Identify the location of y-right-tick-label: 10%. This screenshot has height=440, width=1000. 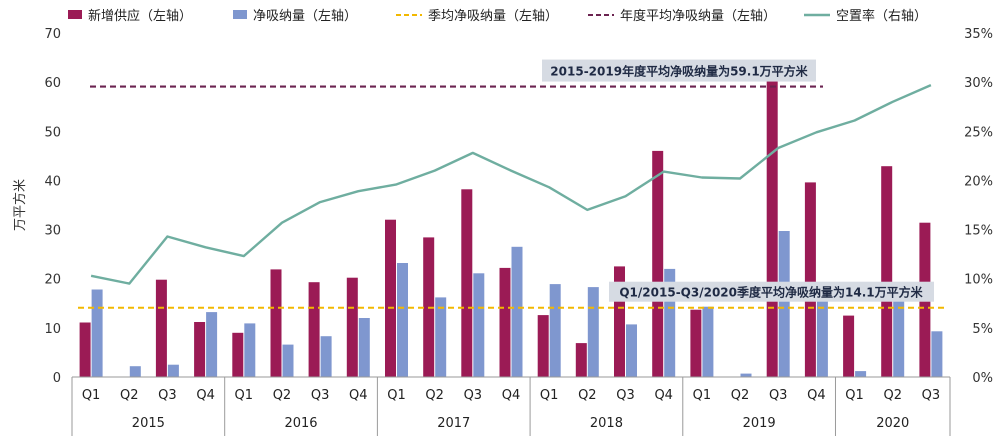
(978, 280).